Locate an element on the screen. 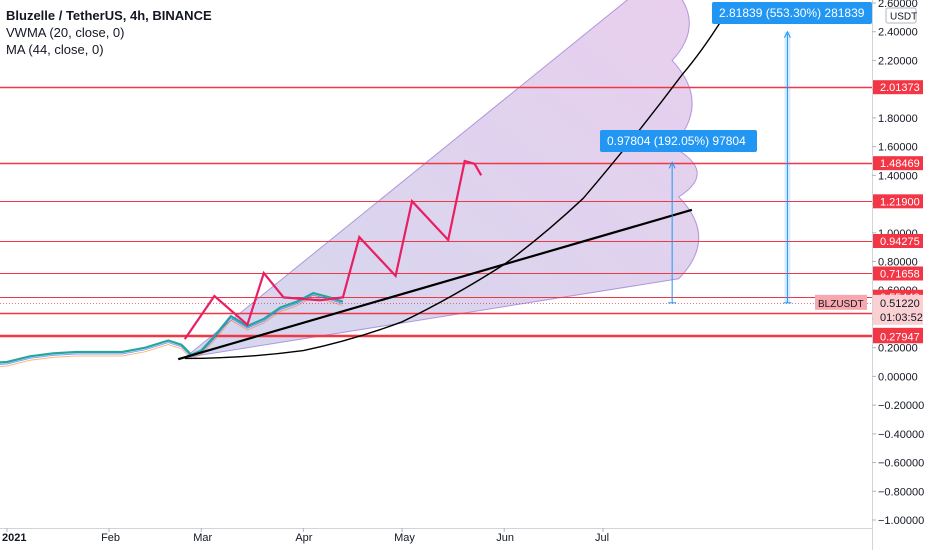  level-label-1: 2.01373 is located at coordinates (900, 88).